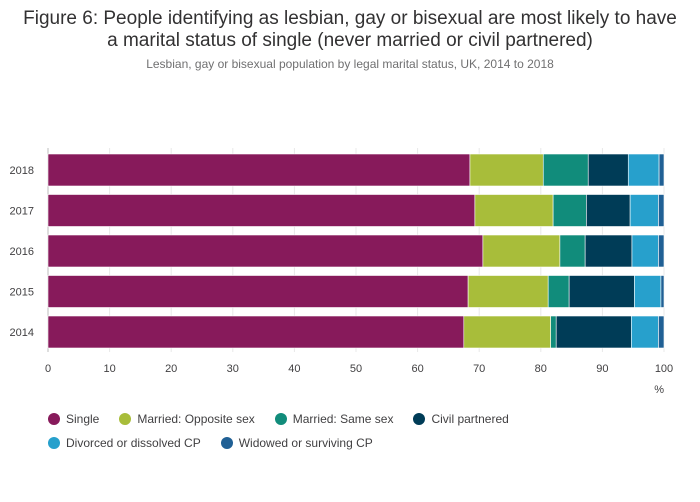 This screenshot has width=700, height=502. I want to click on legend-label: Married: Opposite sex, so click(196, 419).